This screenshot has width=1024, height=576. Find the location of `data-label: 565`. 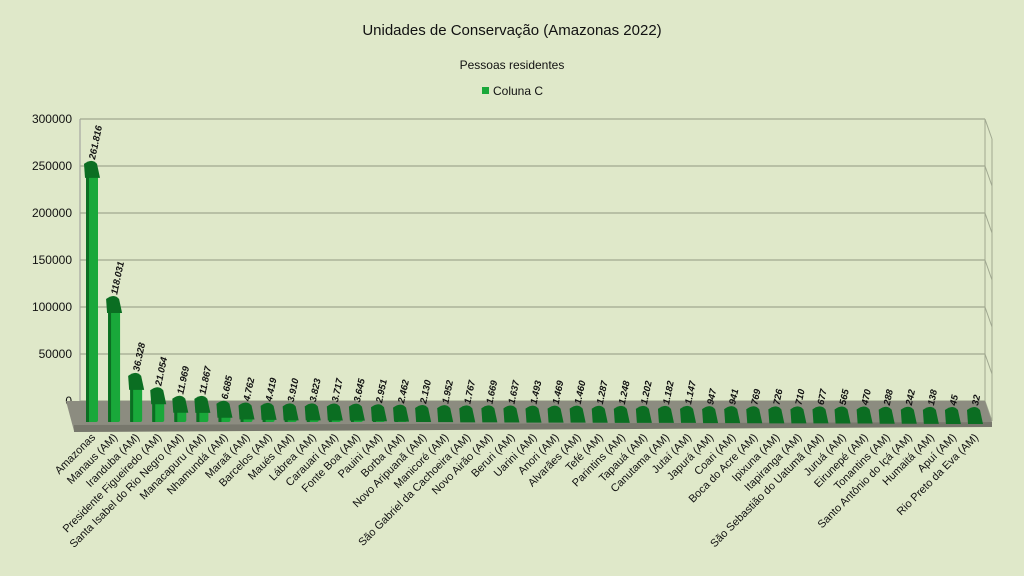

data-label: 565 is located at coordinates (845, 397).